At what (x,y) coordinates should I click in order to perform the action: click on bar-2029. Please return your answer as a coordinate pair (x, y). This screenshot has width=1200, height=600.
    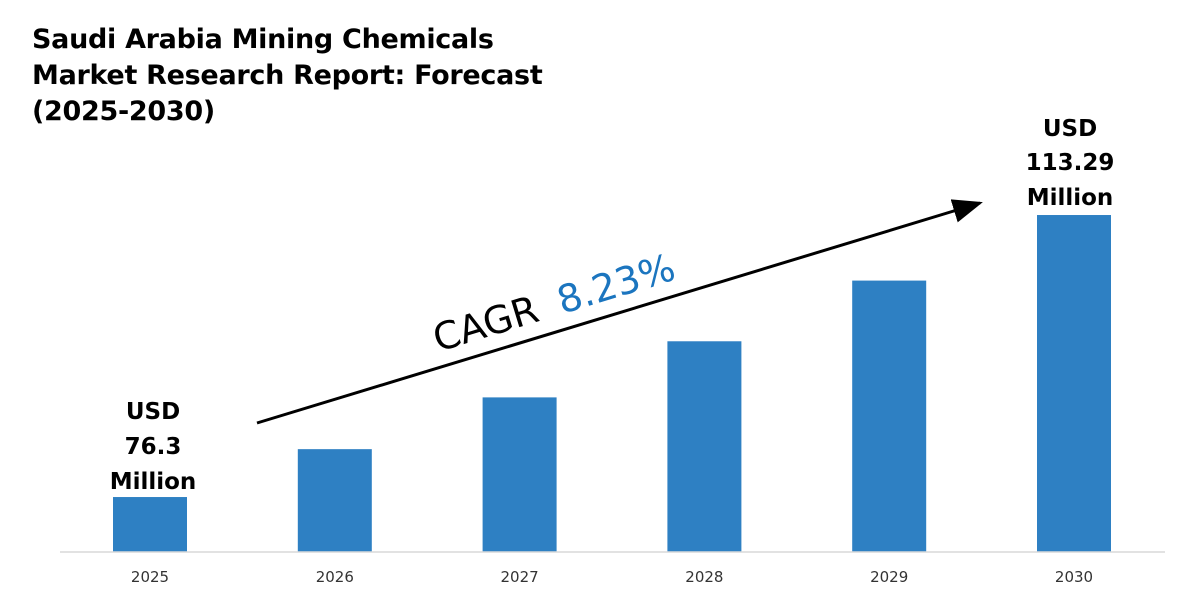
    Looking at the image, I should click on (889, 416).